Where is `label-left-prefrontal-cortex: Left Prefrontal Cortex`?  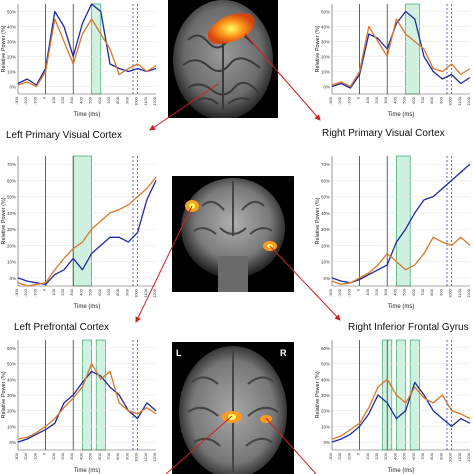 label-left-prefrontal-cortex: Left Prefrontal Cortex is located at coordinates (62, 327).